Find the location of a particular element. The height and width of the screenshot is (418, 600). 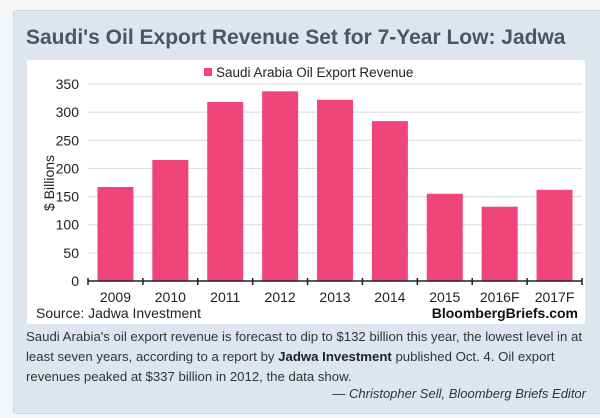

x-tick-label: 2010 is located at coordinates (170, 297).